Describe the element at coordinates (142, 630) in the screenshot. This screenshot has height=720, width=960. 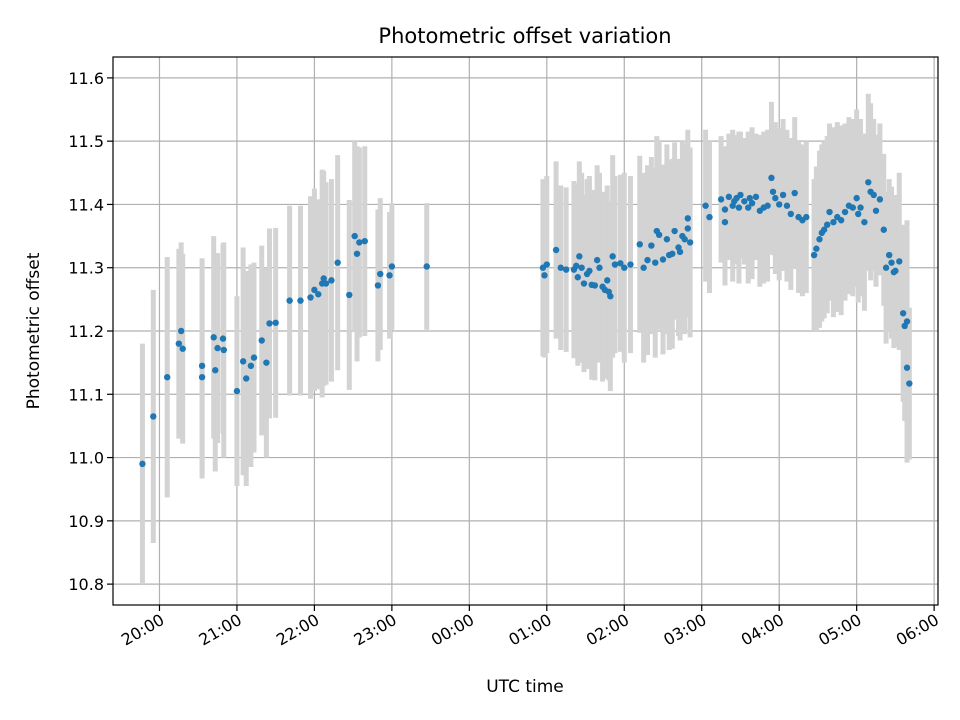
I see `x-tick-label: 20:00` at that location.